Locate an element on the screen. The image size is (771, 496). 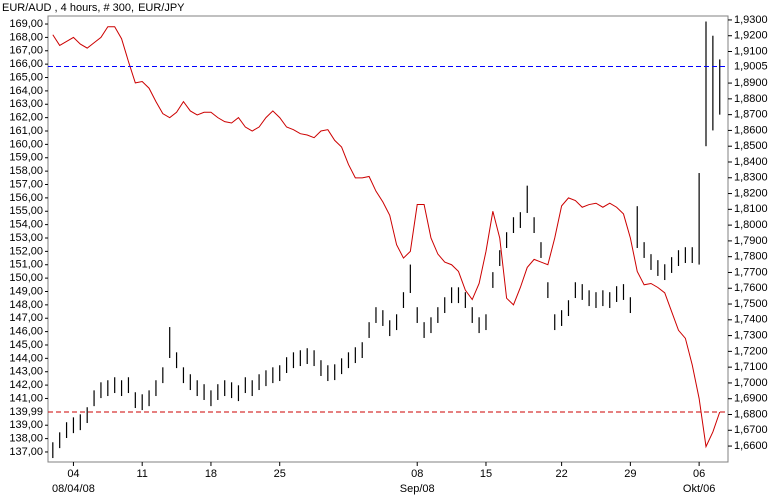
y-tick-label: 165,00 is located at coordinates (26, 77).